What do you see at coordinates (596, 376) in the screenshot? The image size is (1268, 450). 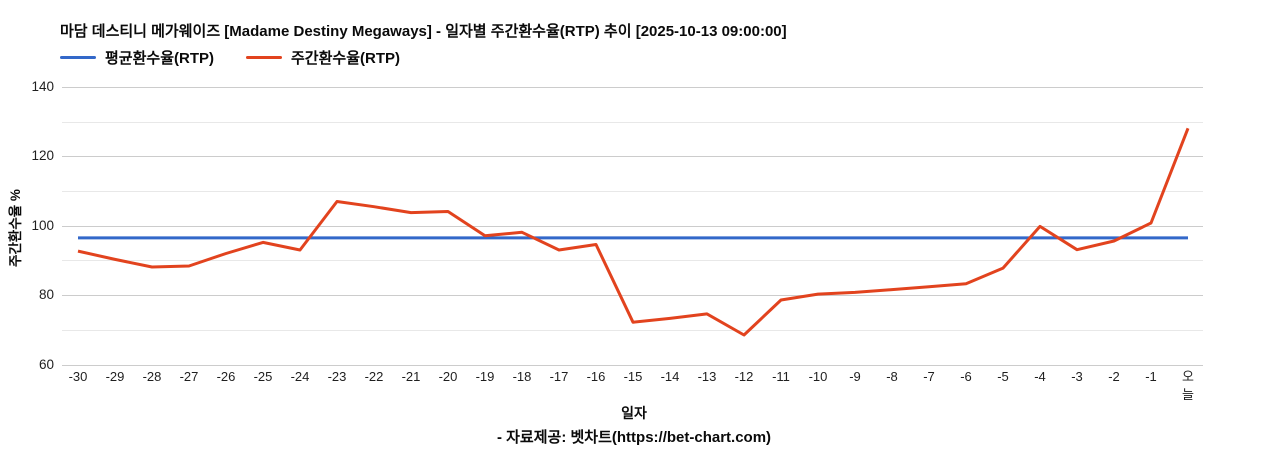 I see `x-tick-label: -16` at bounding box center [596, 376].